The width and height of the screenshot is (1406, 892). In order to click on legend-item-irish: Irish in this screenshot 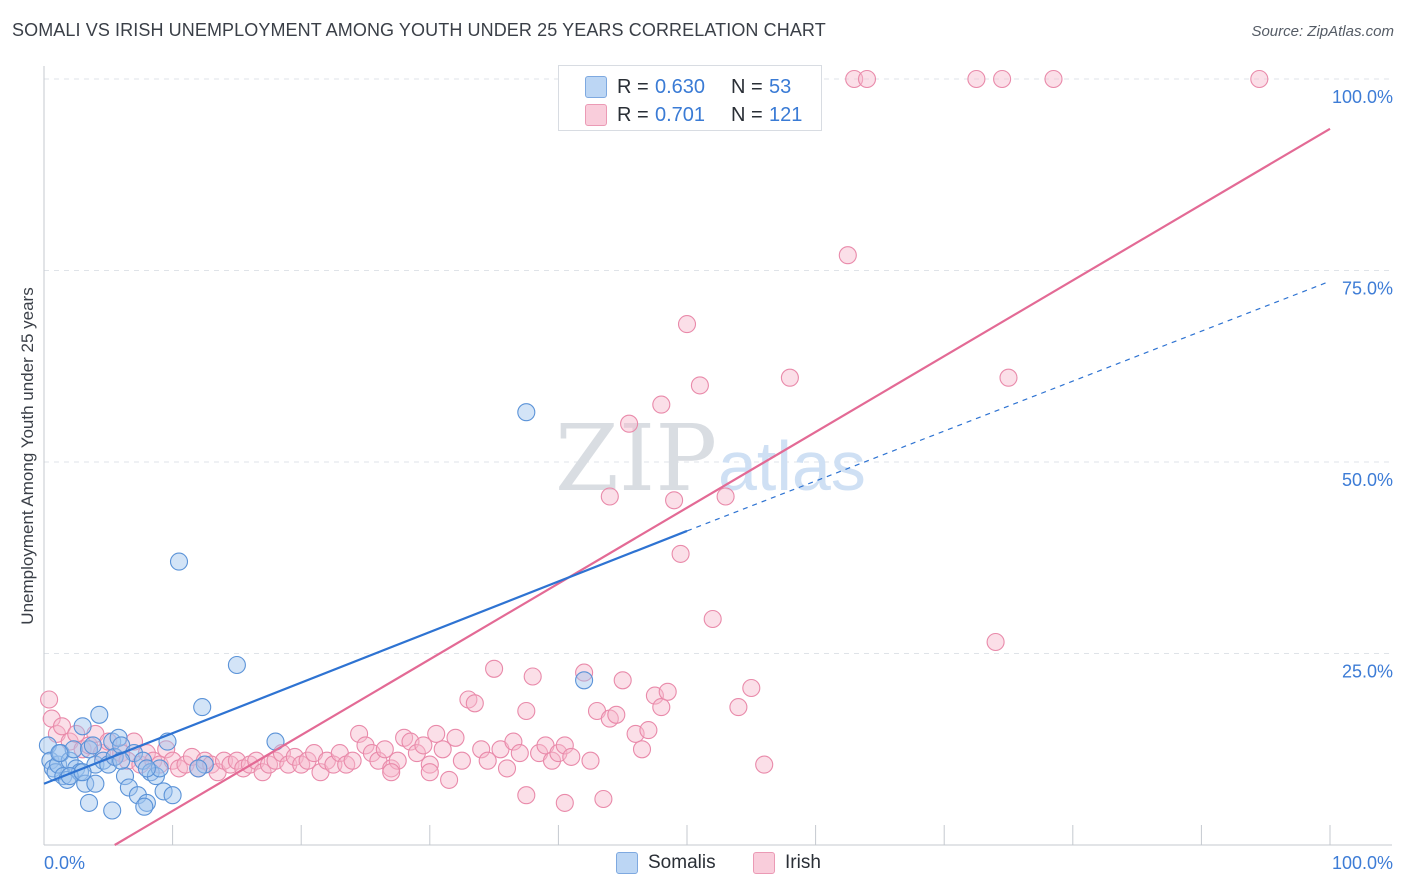, I will do `click(787, 863)`.